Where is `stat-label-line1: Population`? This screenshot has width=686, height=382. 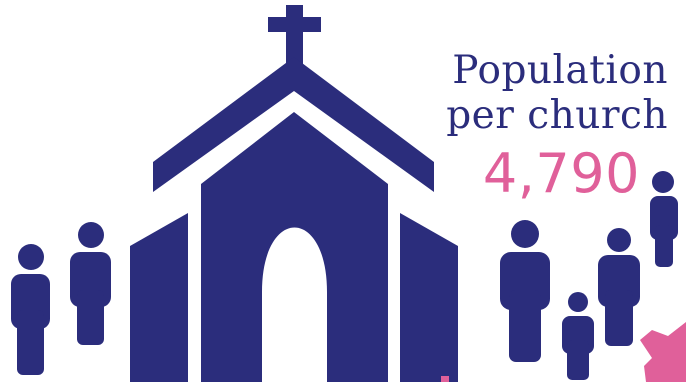 stat-label-line1: Population is located at coordinates (560, 70).